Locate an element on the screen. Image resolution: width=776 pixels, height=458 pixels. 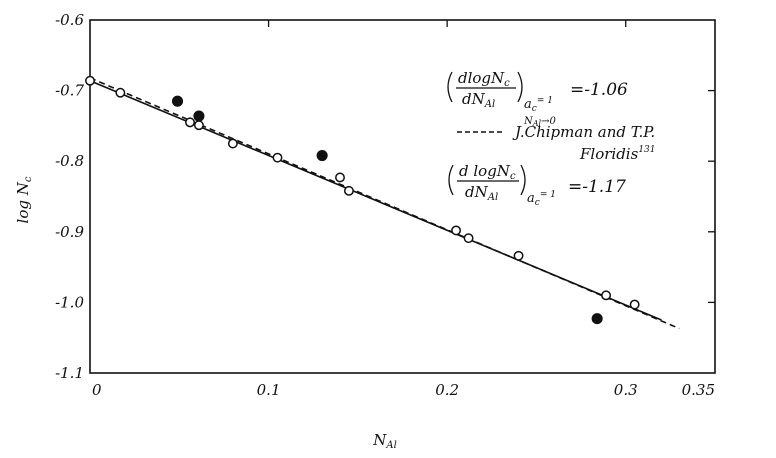
legend-reference: J.Chipman and T.P. Floridis131 is located at coordinates (556, 143).